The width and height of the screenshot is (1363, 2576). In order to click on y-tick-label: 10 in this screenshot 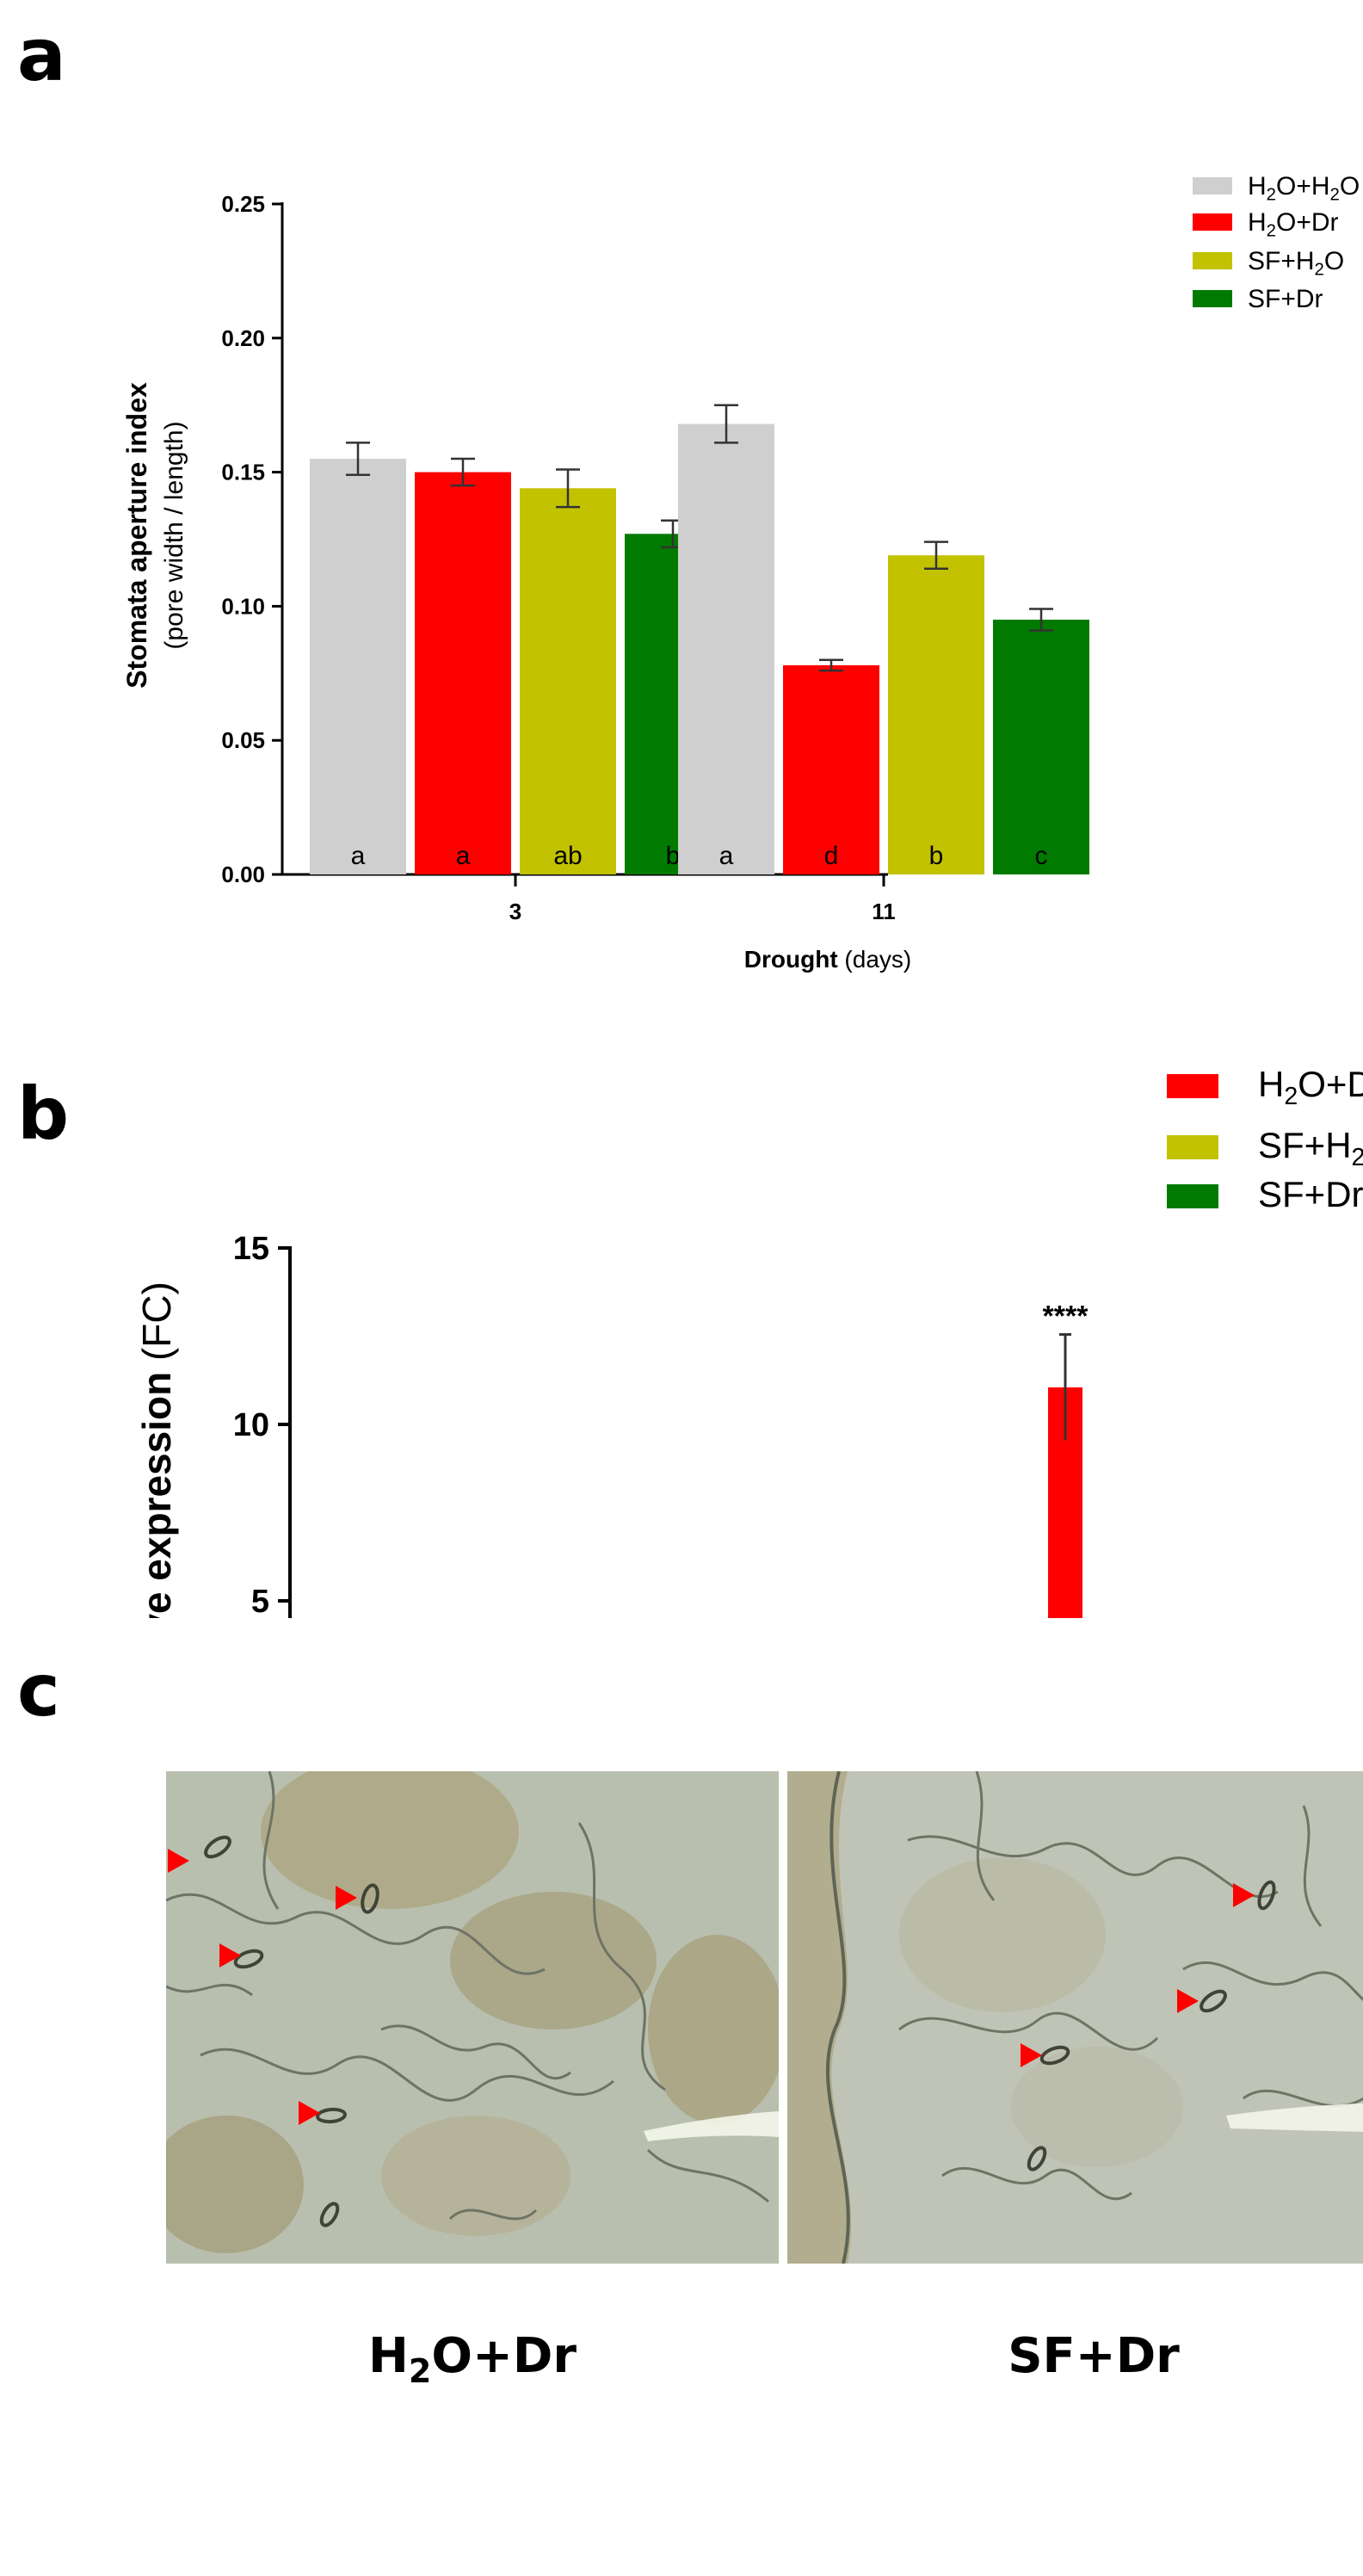, I will do `click(251, 1425)`.